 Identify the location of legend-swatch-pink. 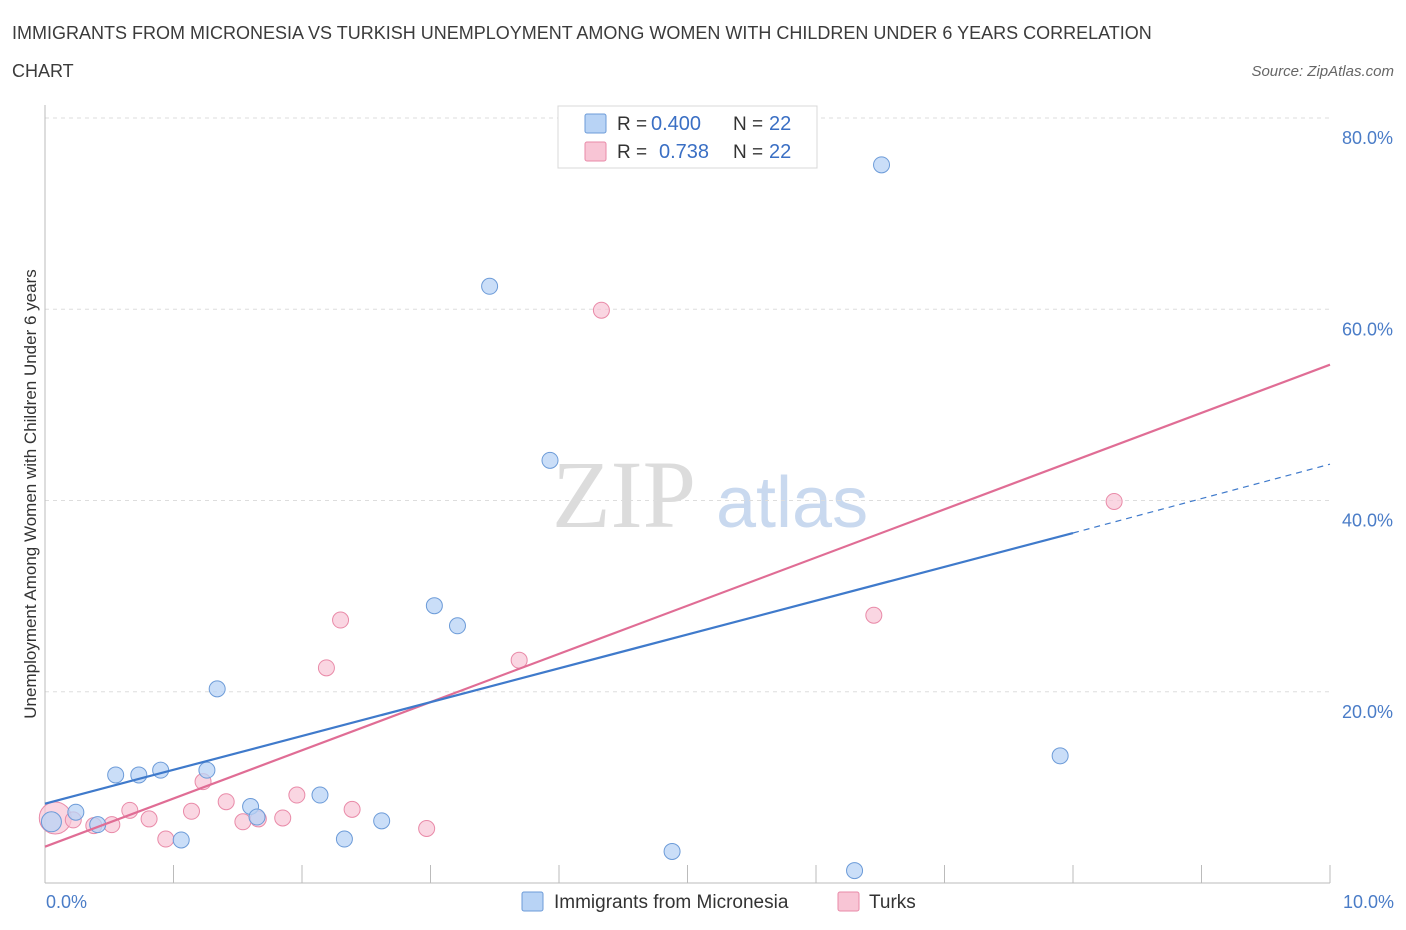
(595, 151).